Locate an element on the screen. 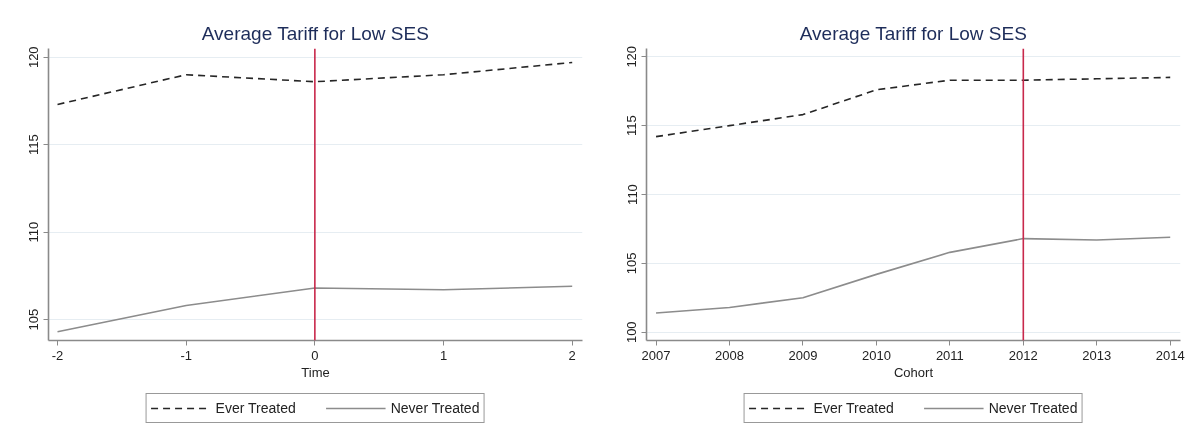  x-axis-title: Time is located at coordinates (315, 372).